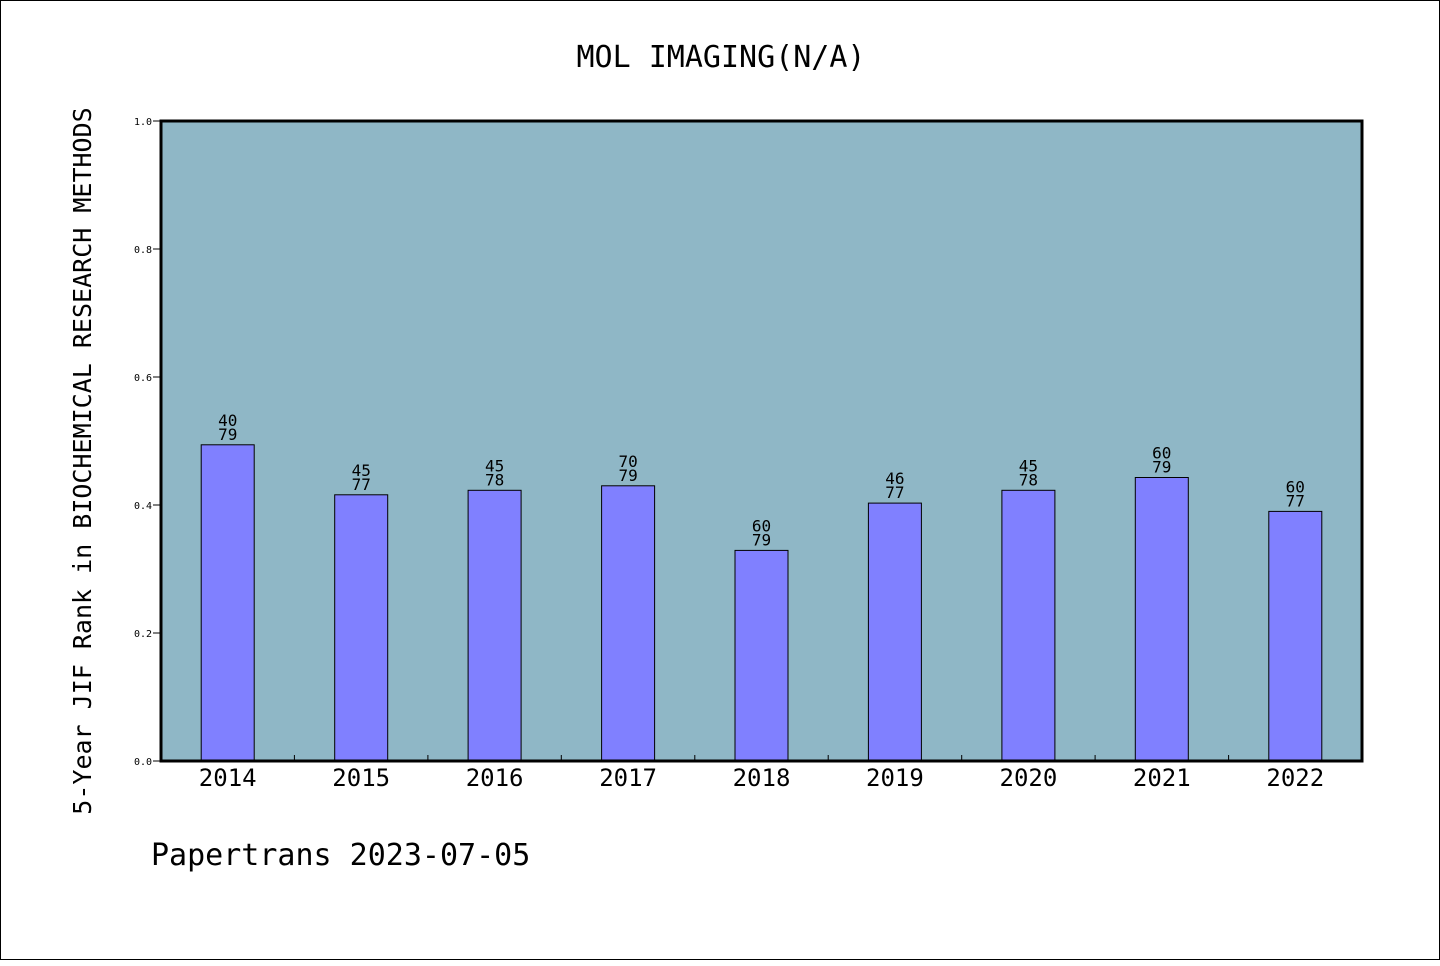 The width and height of the screenshot is (1440, 966). Describe the element at coordinates (143, 762) in the screenshot. I see `y-tick-label-0.0: 0.0` at that location.